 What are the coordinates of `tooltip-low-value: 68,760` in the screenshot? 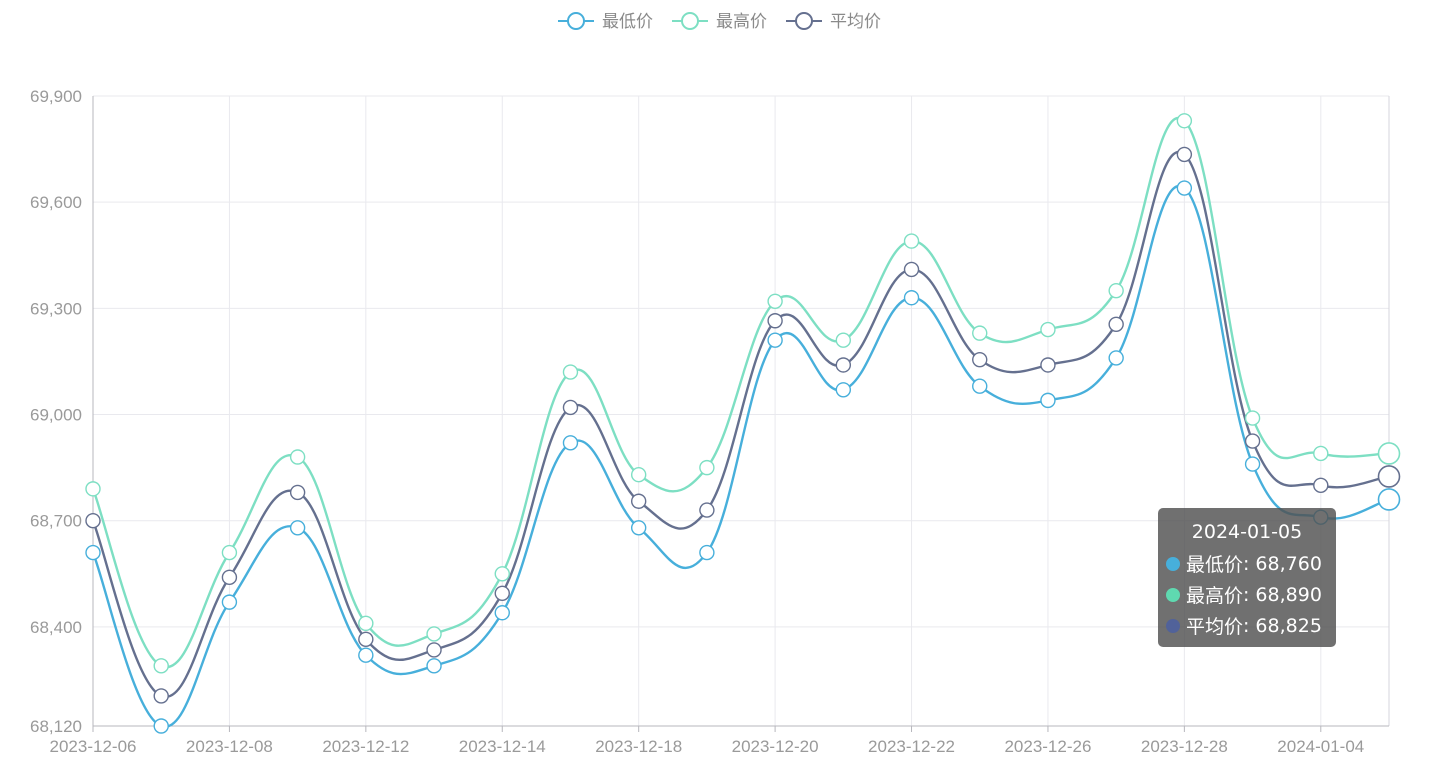 It's located at (1288, 563).